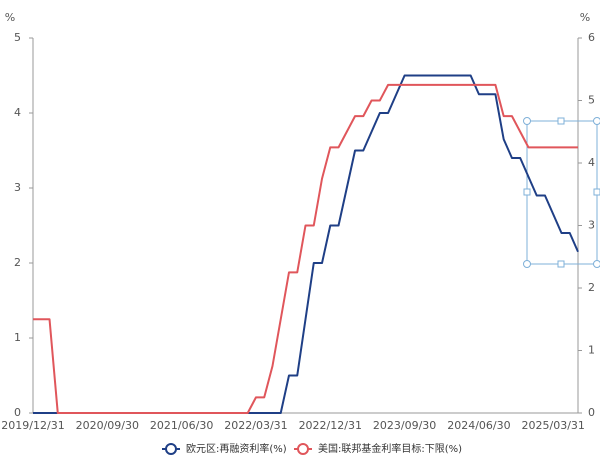 The height and width of the screenshot is (471, 600). Describe the element at coordinates (591, 412) in the screenshot. I see `y2-tick-label: 0` at that location.